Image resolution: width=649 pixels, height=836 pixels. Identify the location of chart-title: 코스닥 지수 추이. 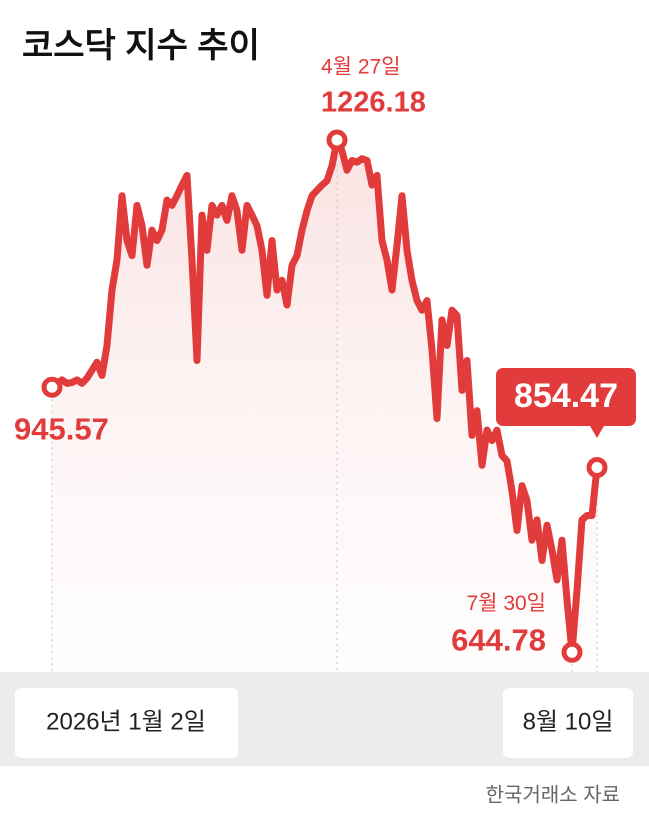
(141, 46).